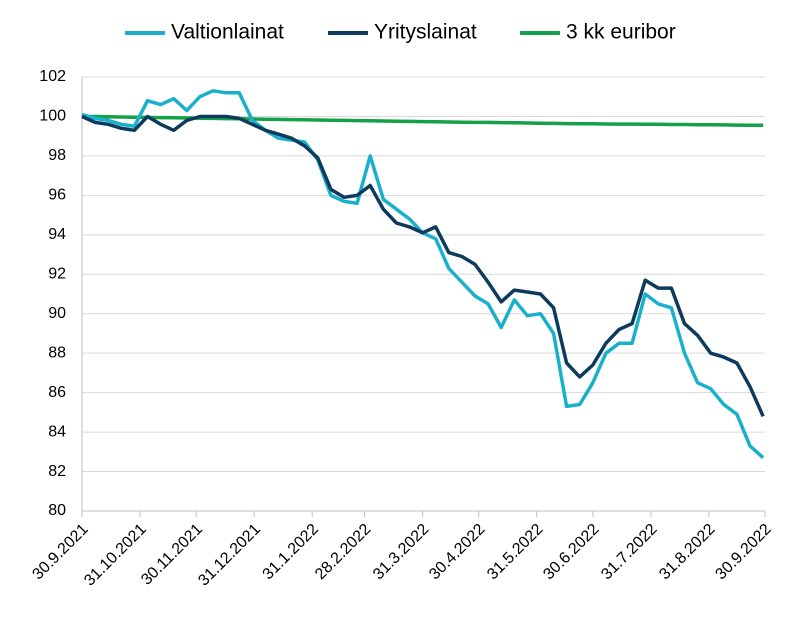 This screenshot has width=806, height=624. What do you see at coordinates (52, 116) in the screenshot?
I see `y-tick-label: 100` at bounding box center [52, 116].